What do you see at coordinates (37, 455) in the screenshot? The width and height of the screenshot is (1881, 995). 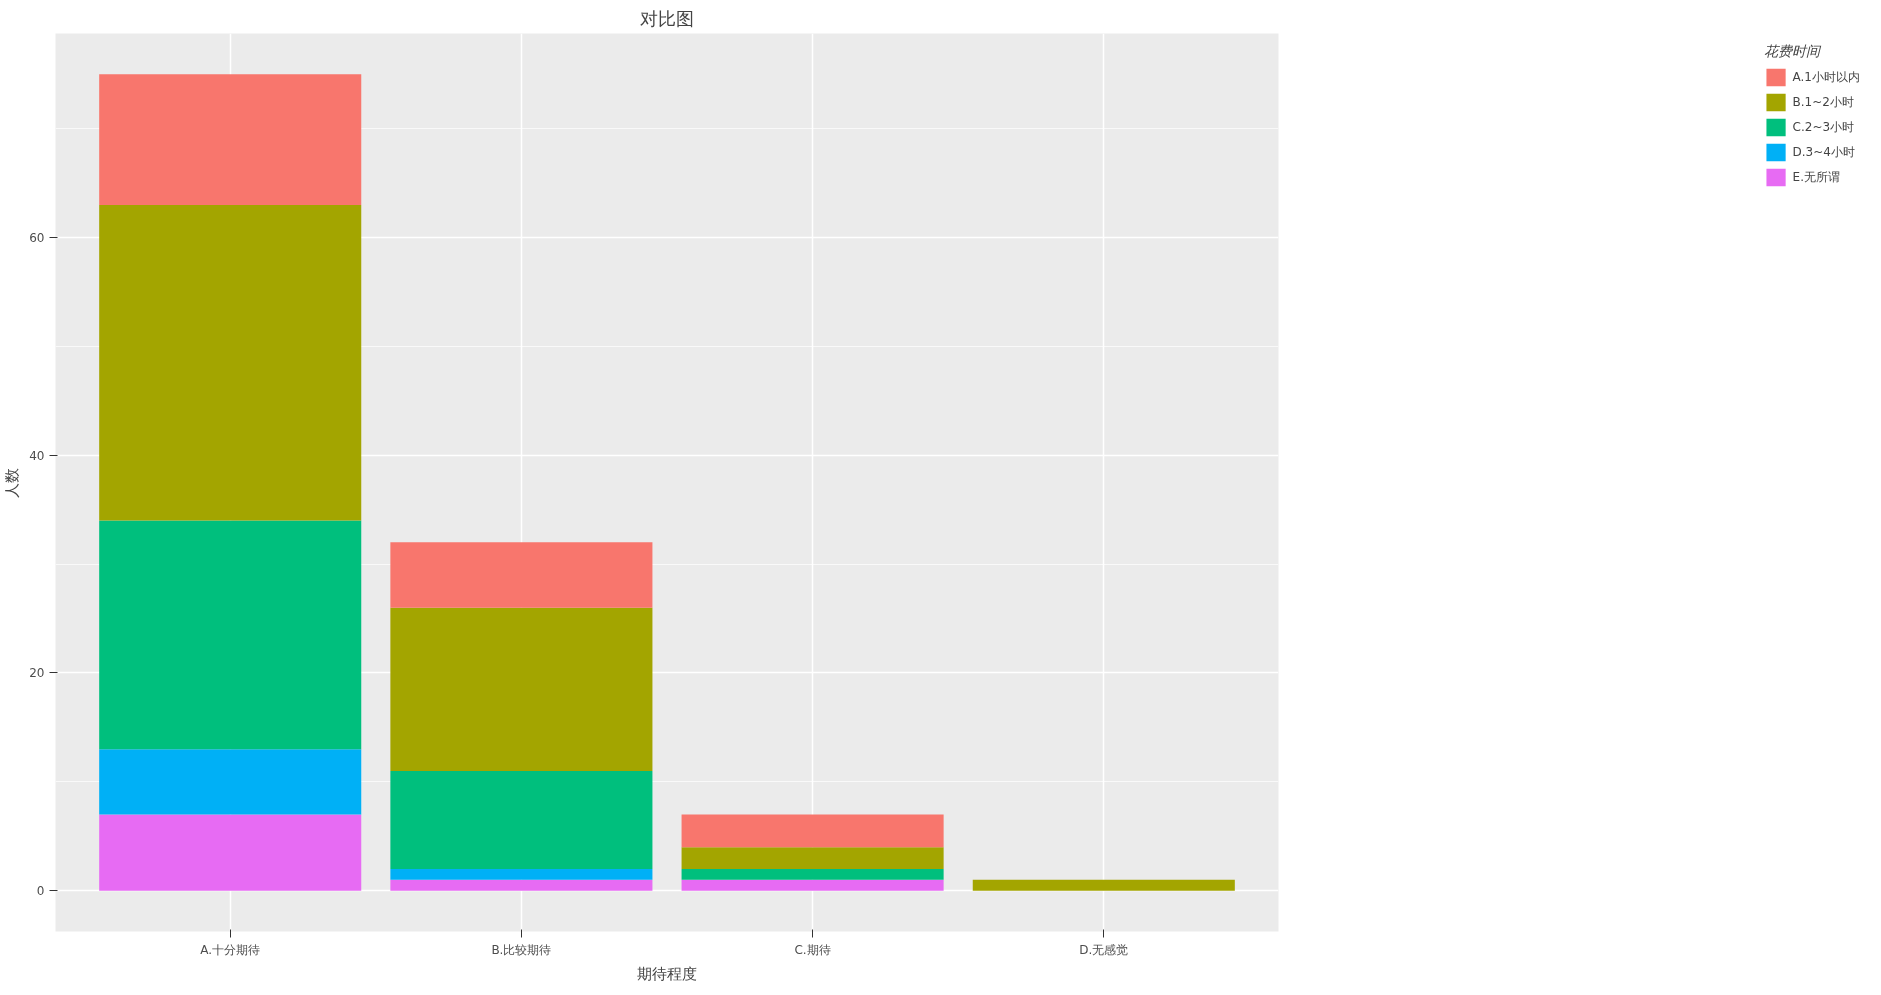 I see `y-tick-label: 40` at bounding box center [37, 455].